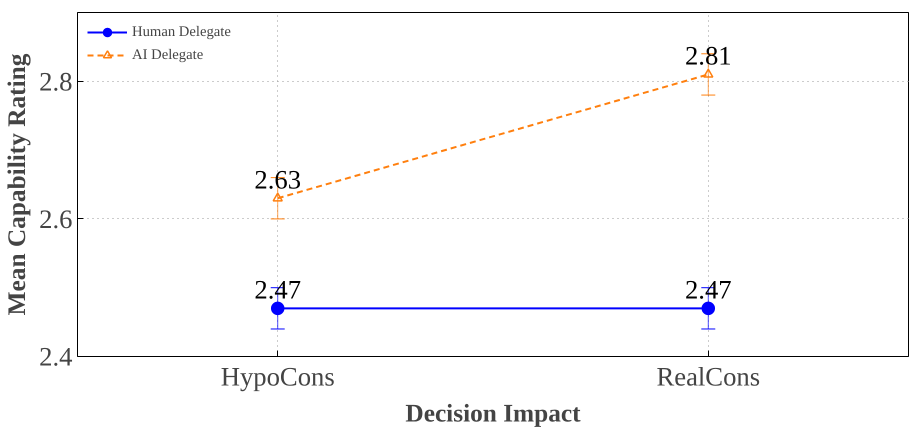 This screenshot has height=430, width=910. I want to click on y-tick-label: 2.8, so click(56, 81).